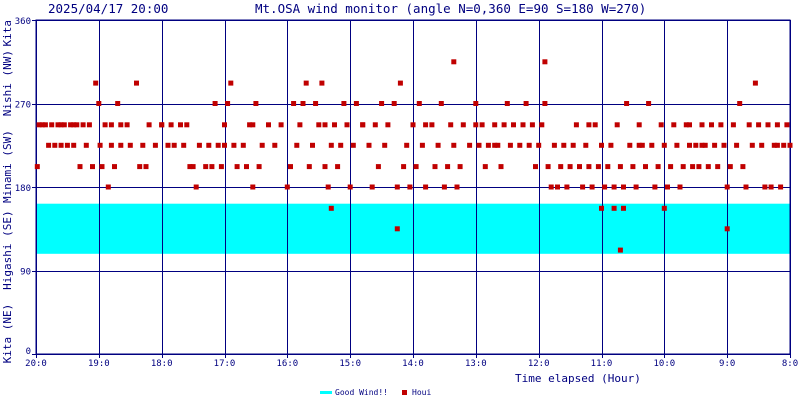 This screenshot has height=400, width=800. I want to click on x-axis-label: Time elapsed (Hour), so click(578, 378).